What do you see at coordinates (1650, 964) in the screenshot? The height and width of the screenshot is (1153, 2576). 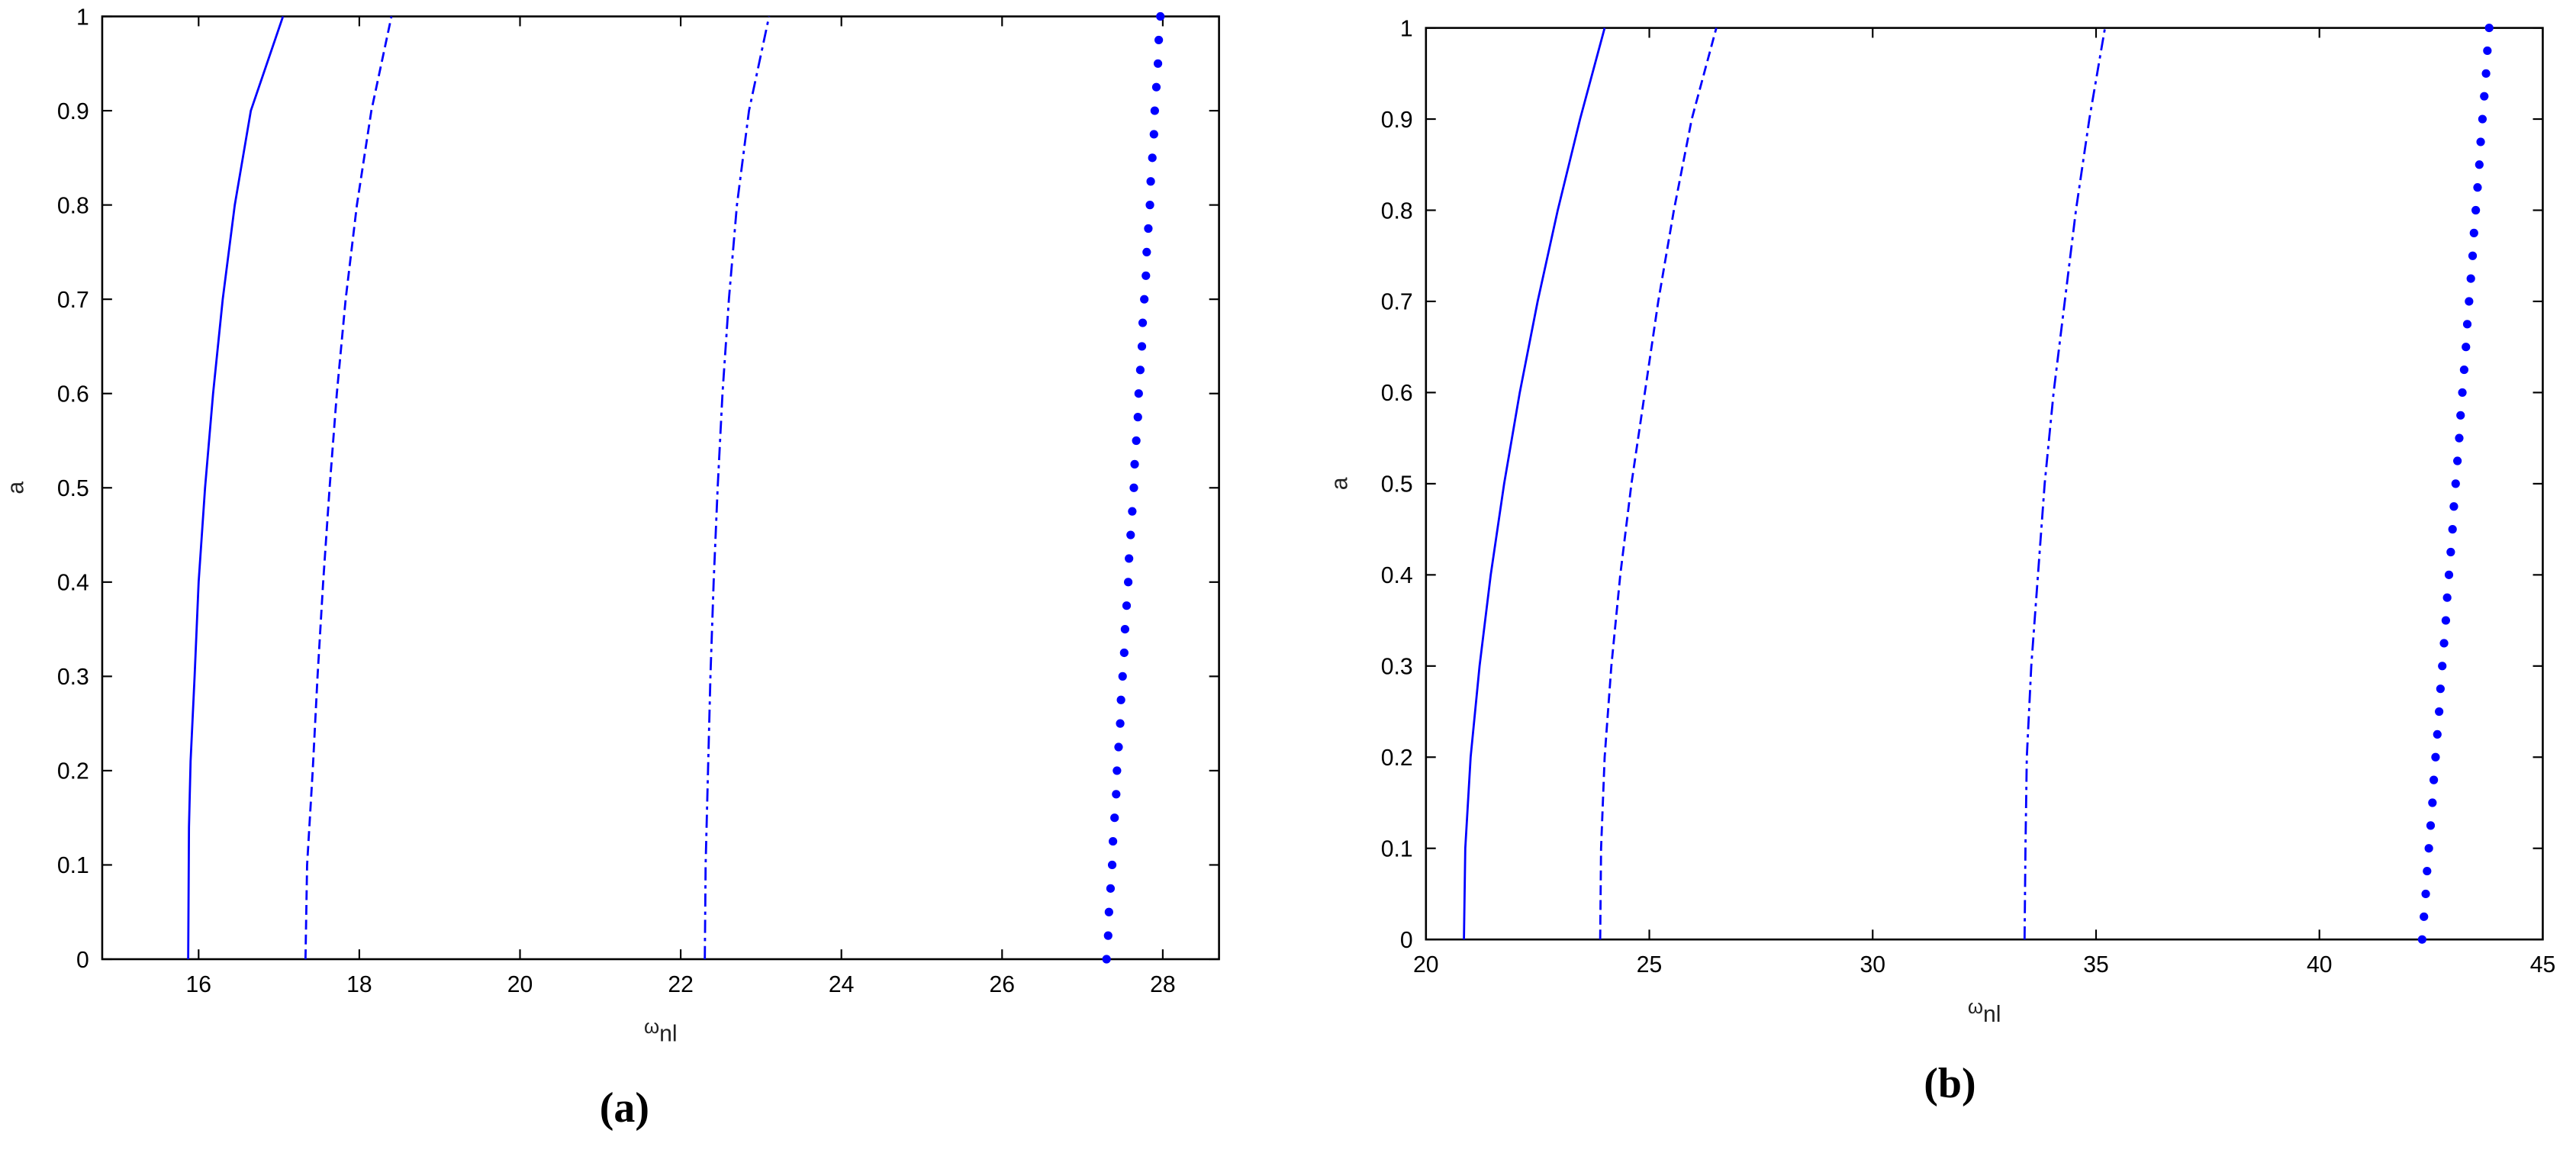 I see `x-tick-label: 25` at bounding box center [1650, 964].